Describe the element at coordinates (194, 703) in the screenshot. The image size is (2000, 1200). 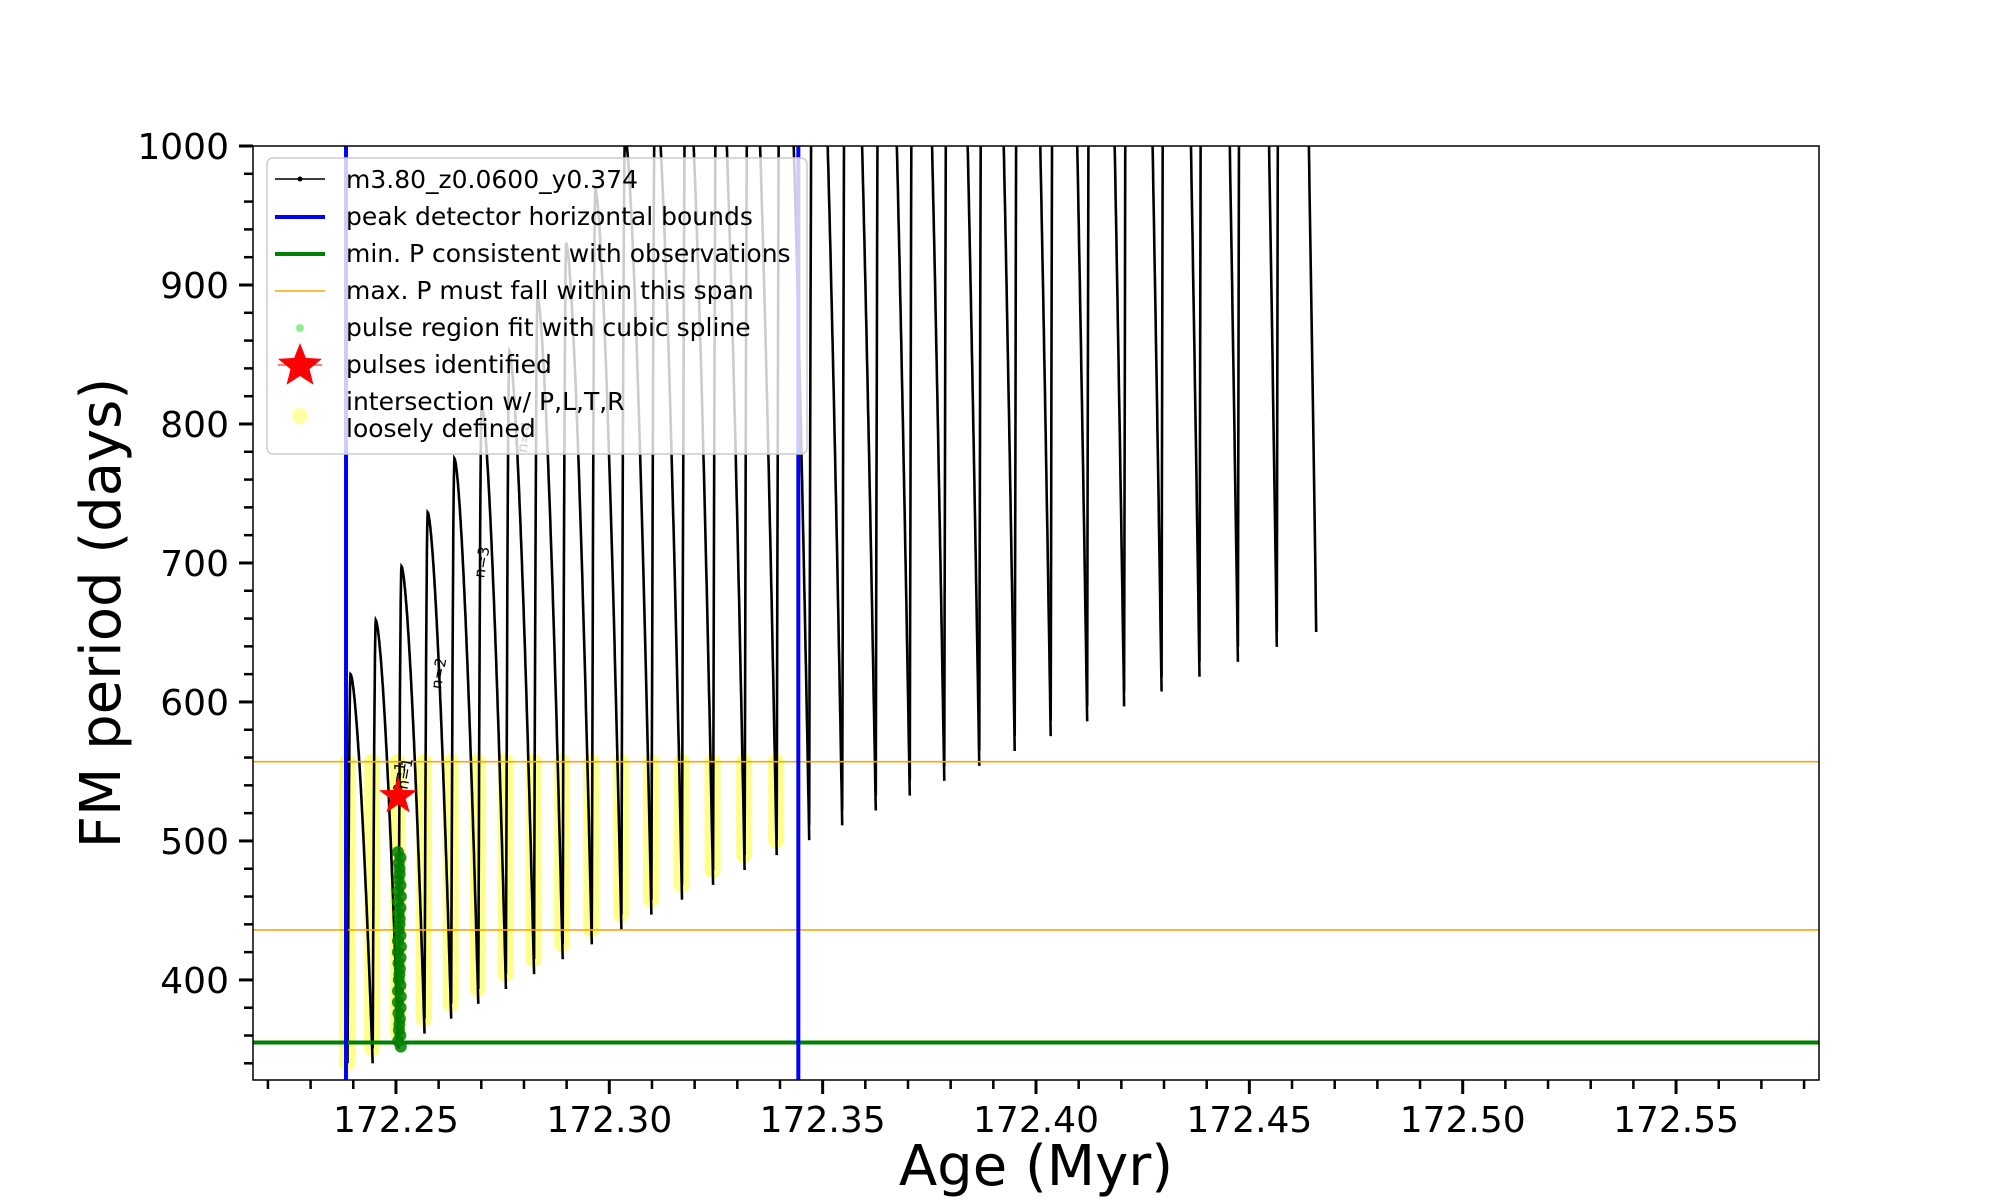
I see `y-tick-label: 600` at that location.